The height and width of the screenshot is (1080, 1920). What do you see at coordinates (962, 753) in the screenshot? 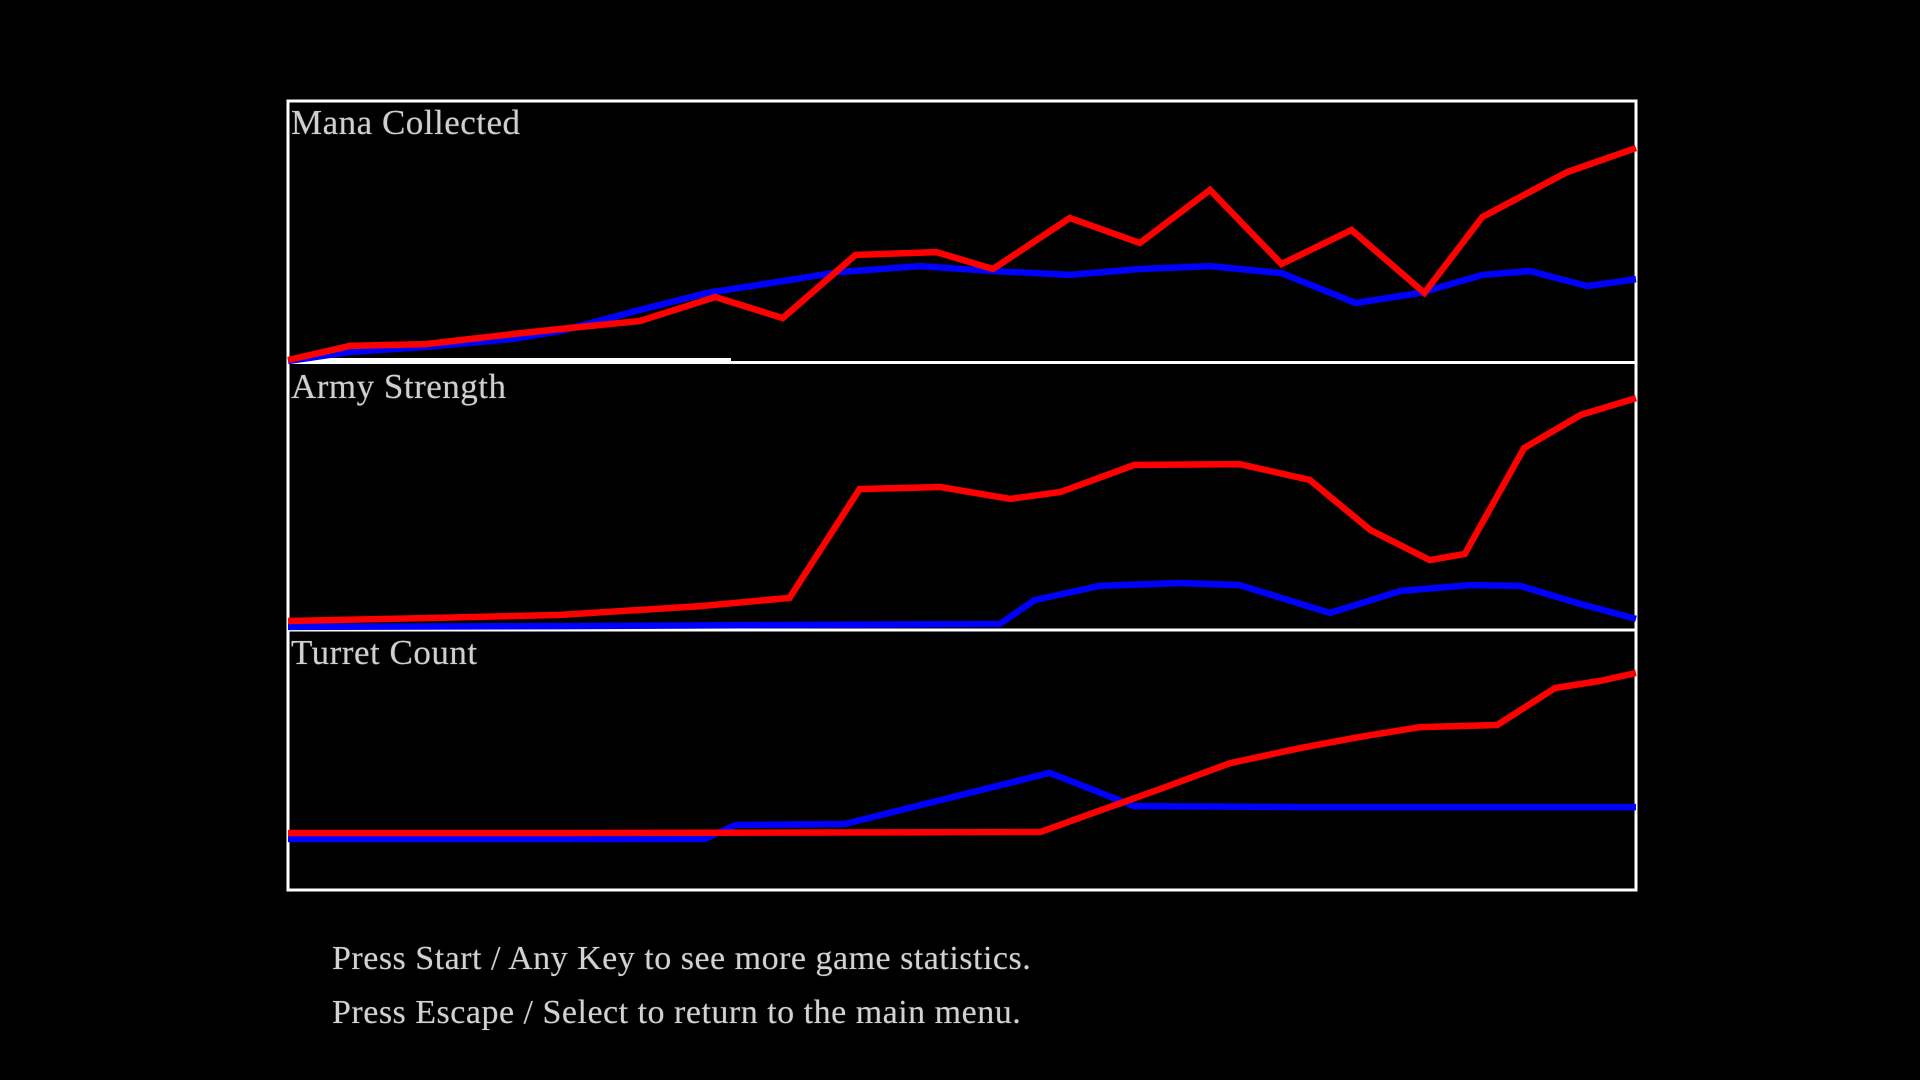
I see `turret-count-red-player-line` at bounding box center [962, 753].